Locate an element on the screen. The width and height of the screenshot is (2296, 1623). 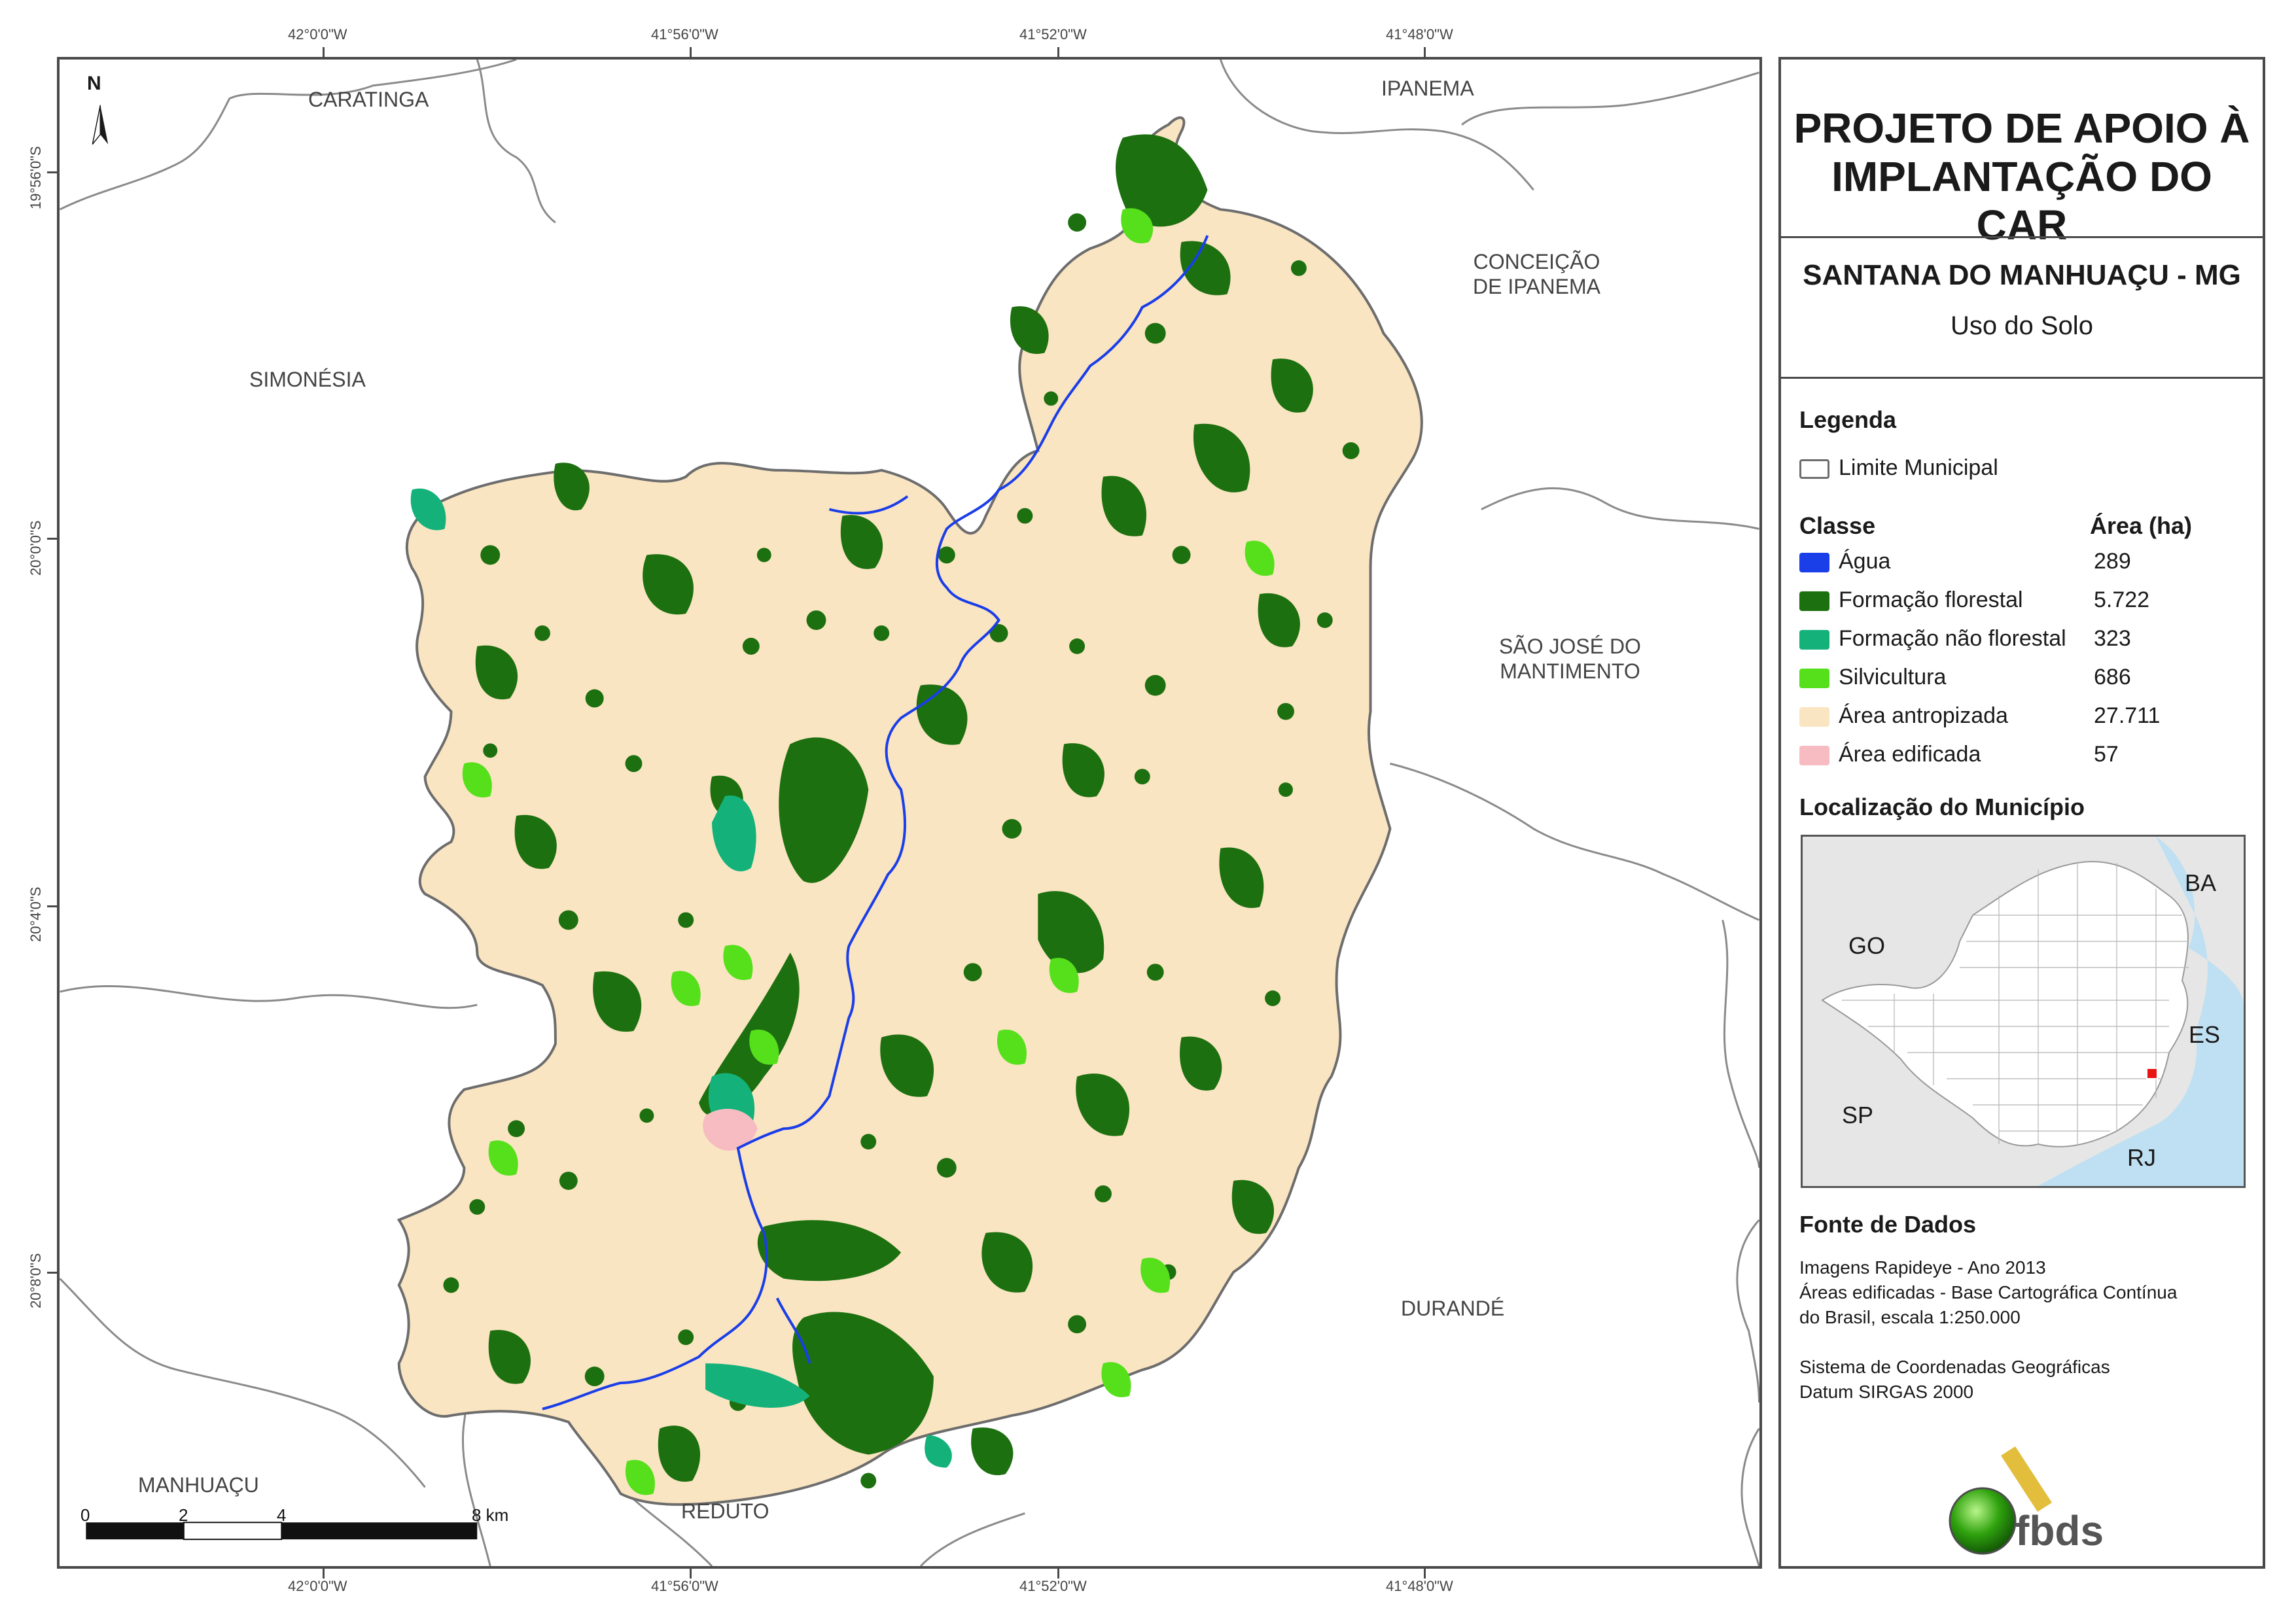
state-label-go: GO is located at coordinates (1867, 945).